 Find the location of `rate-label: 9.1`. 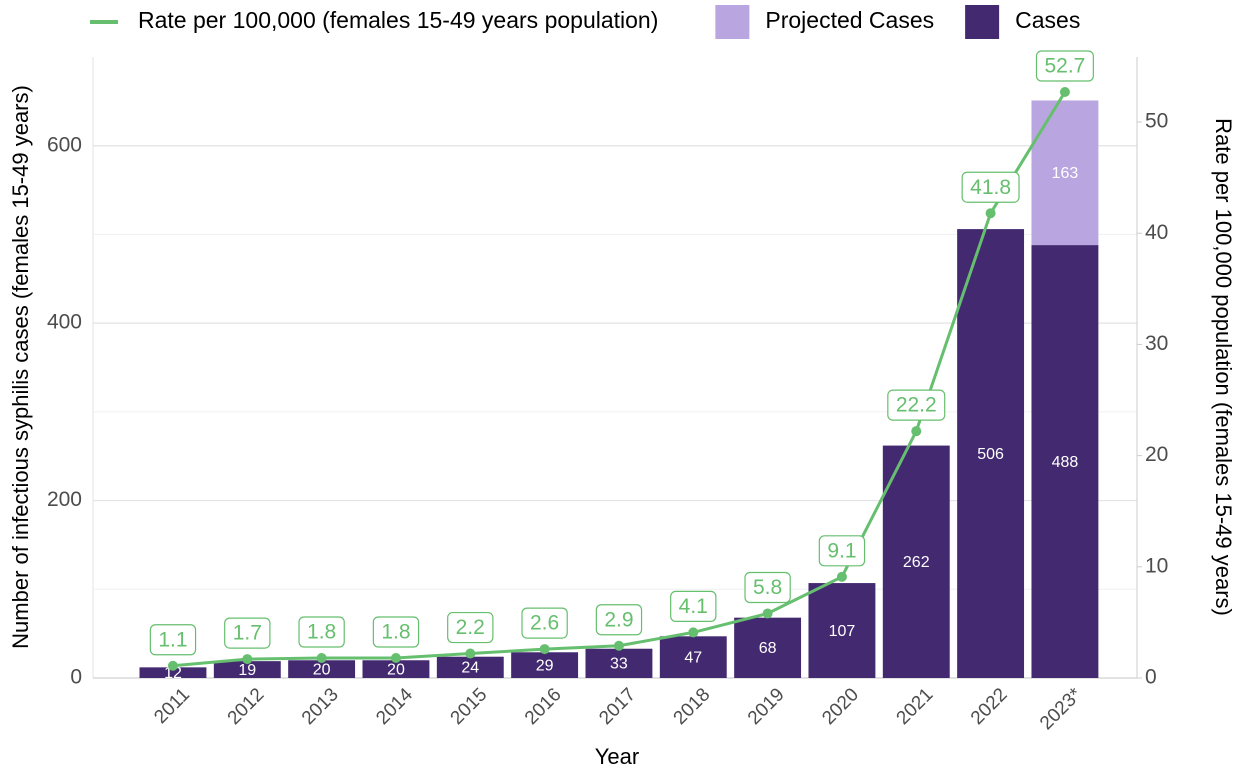

rate-label: 9.1 is located at coordinates (841, 550).